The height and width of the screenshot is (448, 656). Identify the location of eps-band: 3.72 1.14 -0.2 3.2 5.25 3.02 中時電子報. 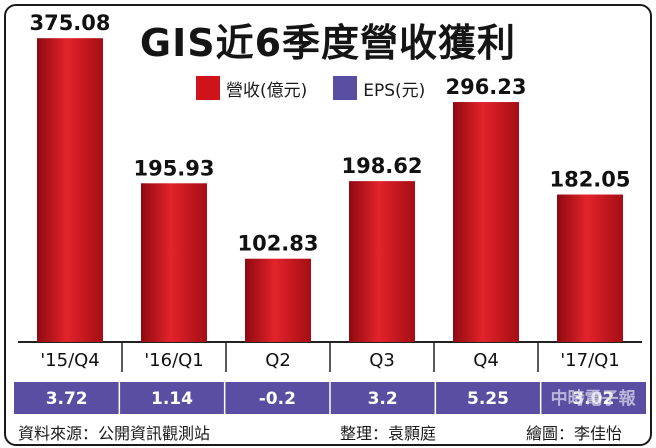
(330, 398).